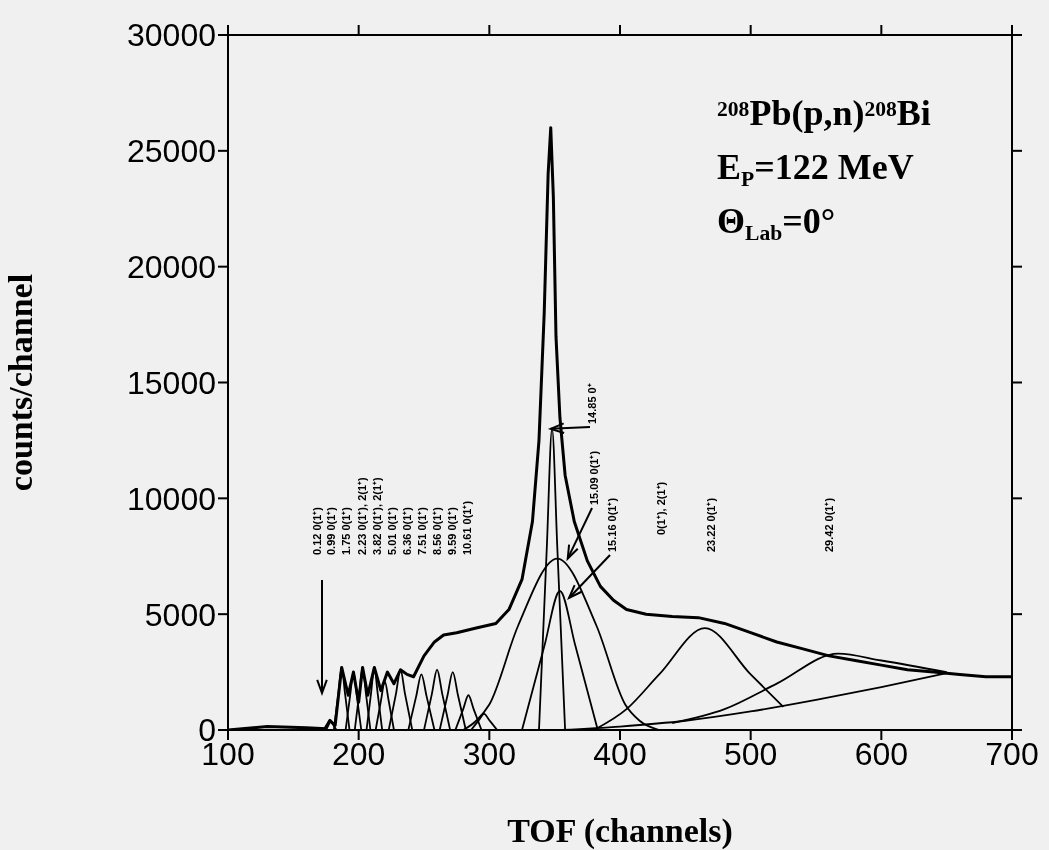 This screenshot has height=850, width=1049. I want to click on x-axis-title: TOF (channels), so click(620, 831).